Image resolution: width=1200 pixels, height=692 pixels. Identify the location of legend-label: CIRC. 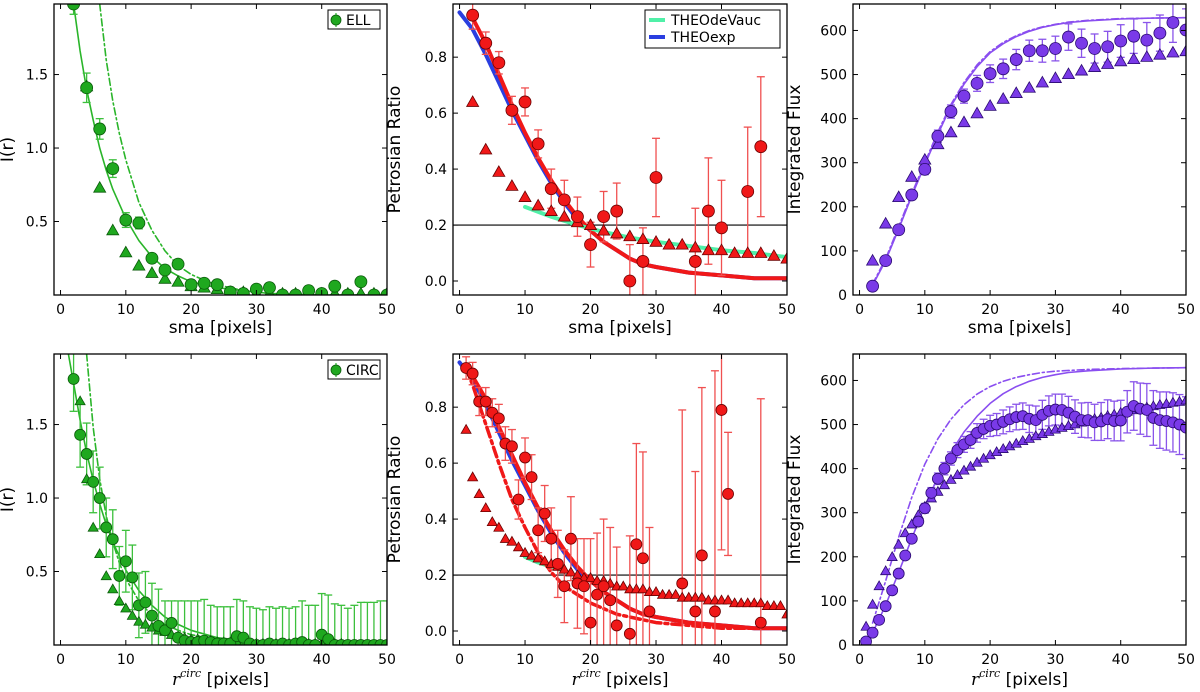
(362, 371).